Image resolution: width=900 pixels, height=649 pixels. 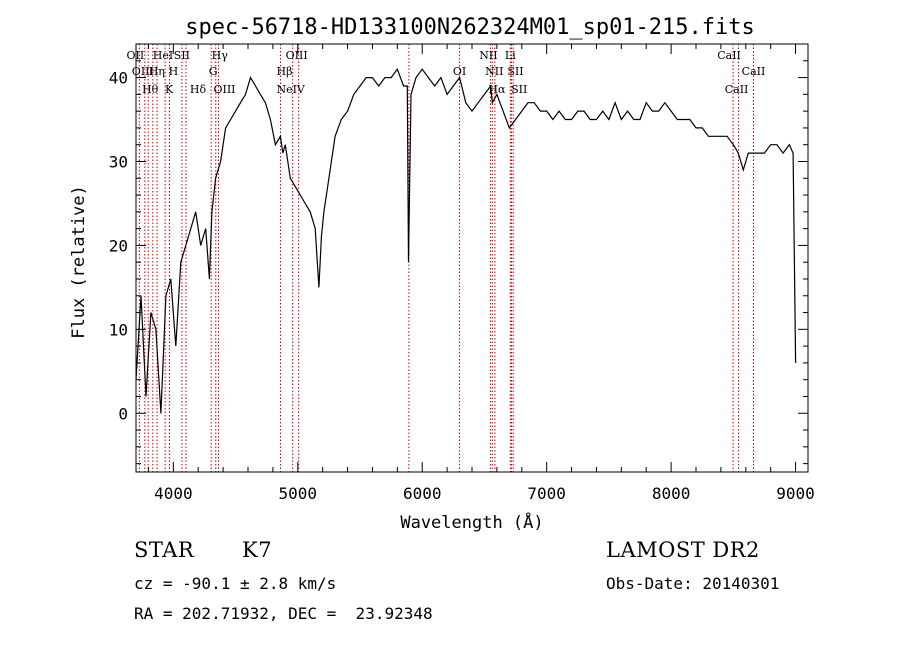 What do you see at coordinates (163, 55) in the screenshot?
I see `line-label-4: HeI` at bounding box center [163, 55].